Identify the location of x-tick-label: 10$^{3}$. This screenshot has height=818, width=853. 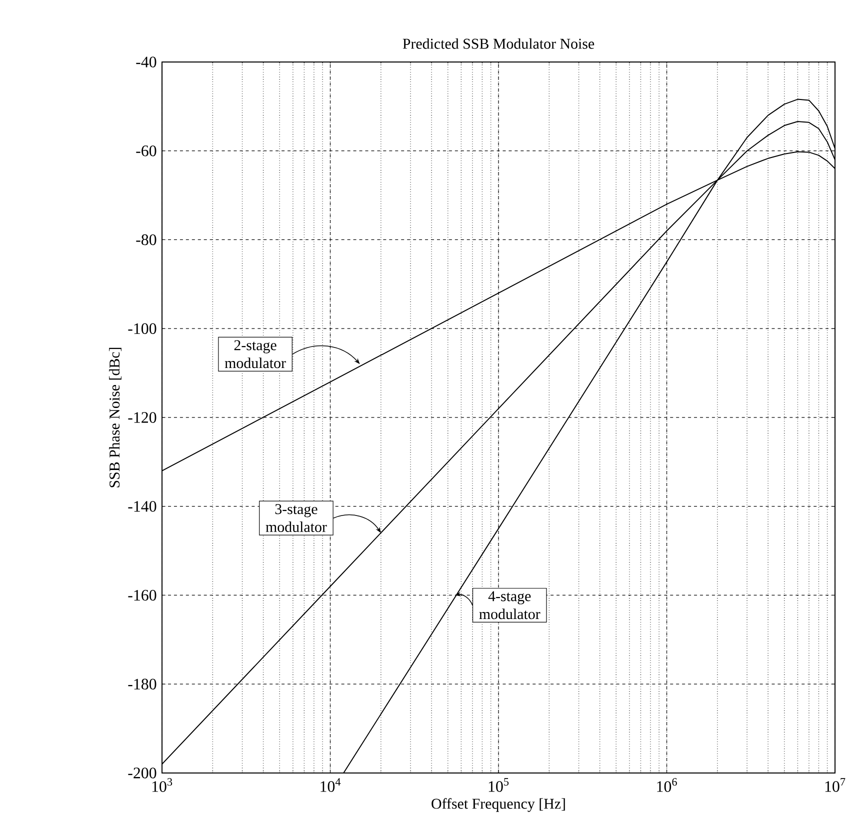
(162, 785).